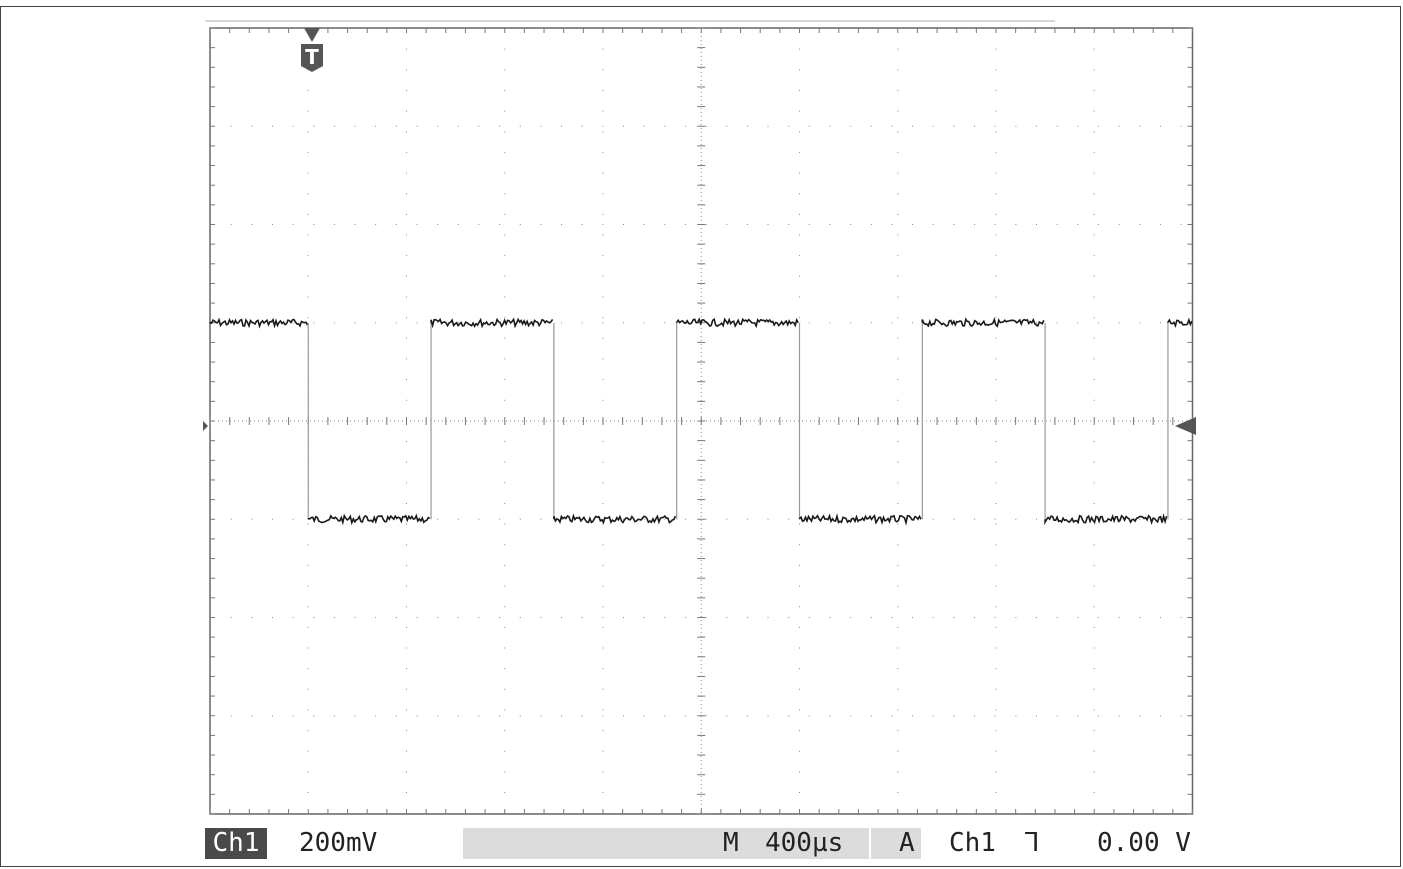 The width and height of the screenshot is (1403, 869). I want to click on trigger-position-marker: T, so click(312, 50).